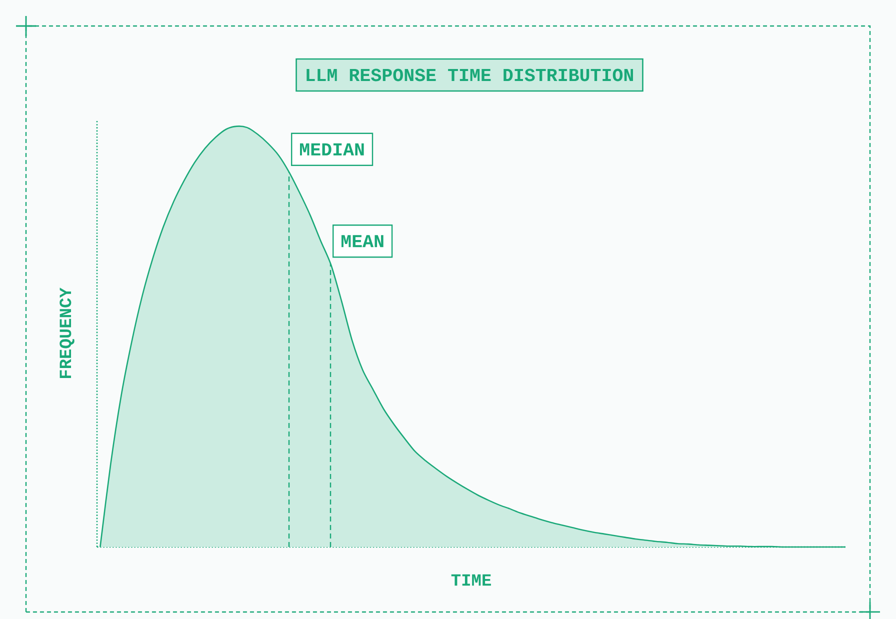 The width and height of the screenshot is (896, 619). What do you see at coordinates (469, 75) in the screenshot?
I see `chart-title: LLM RESPONSE TIME DISTRIBUTION` at bounding box center [469, 75].